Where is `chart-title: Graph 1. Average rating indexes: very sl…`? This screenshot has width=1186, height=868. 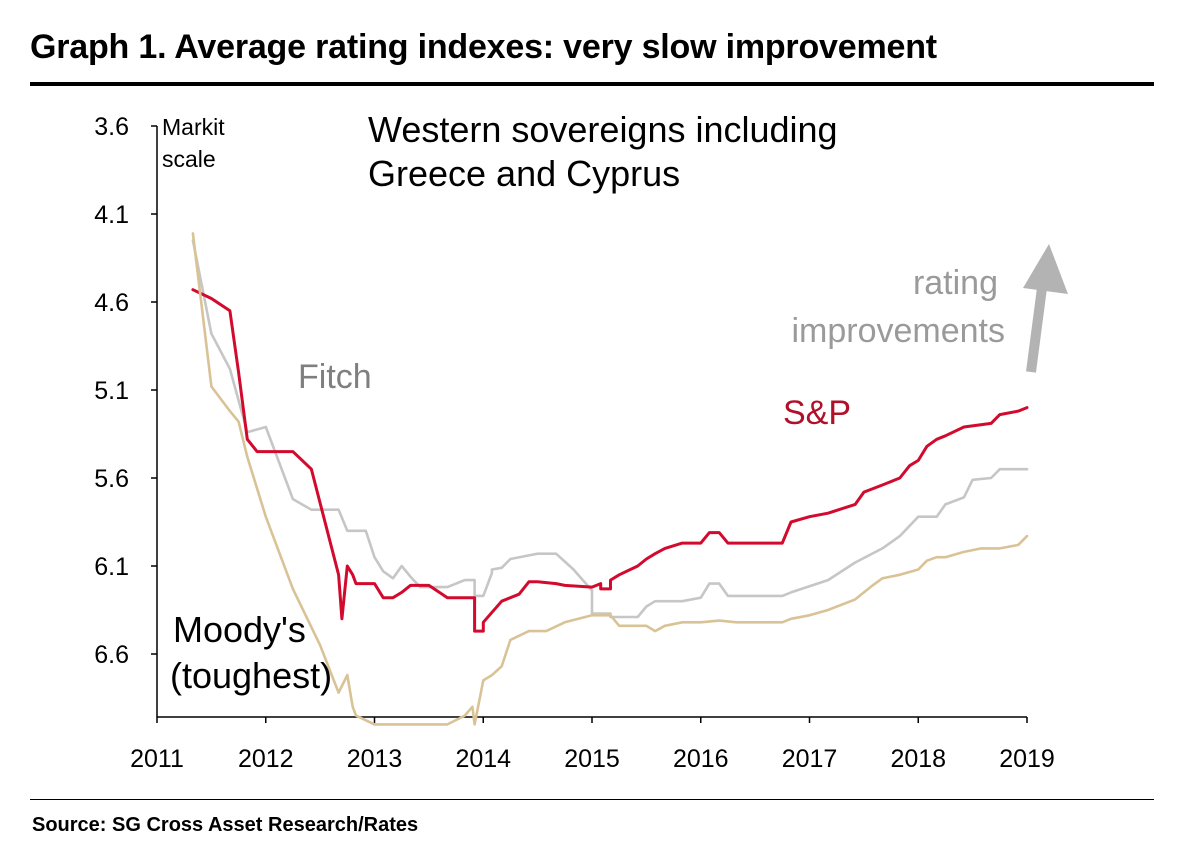 chart-title: Graph 1. Average rating indexes: very sl… is located at coordinates (483, 47).